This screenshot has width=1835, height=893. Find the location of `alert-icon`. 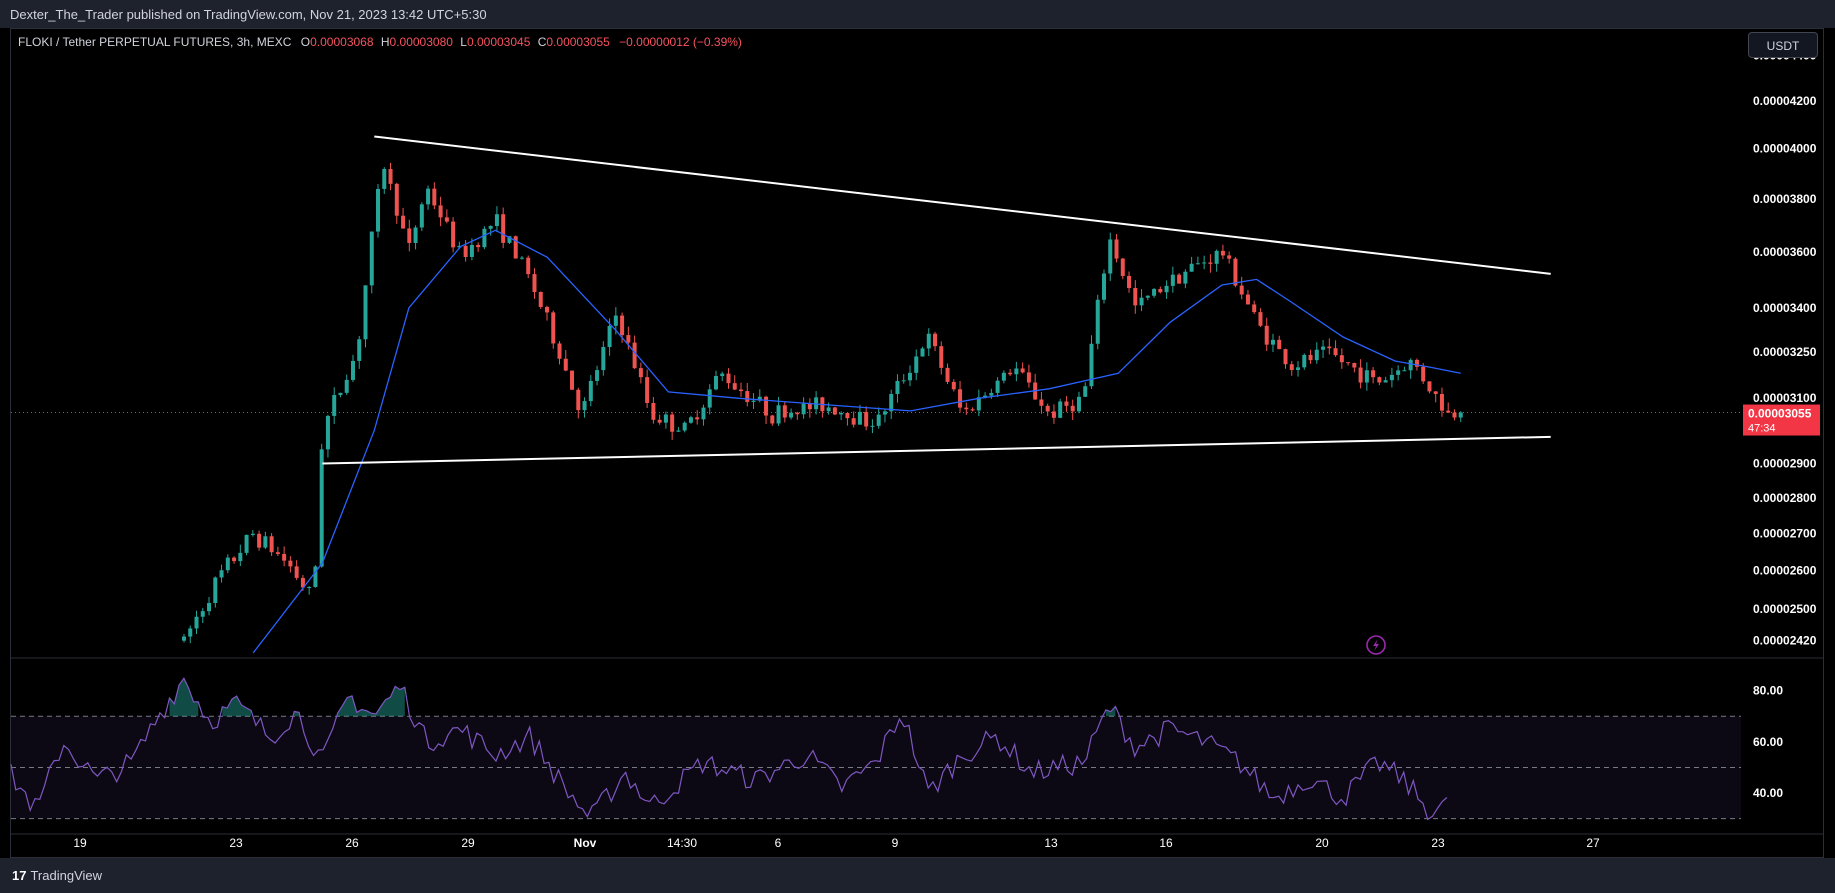

alert-icon is located at coordinates (1376, 645).